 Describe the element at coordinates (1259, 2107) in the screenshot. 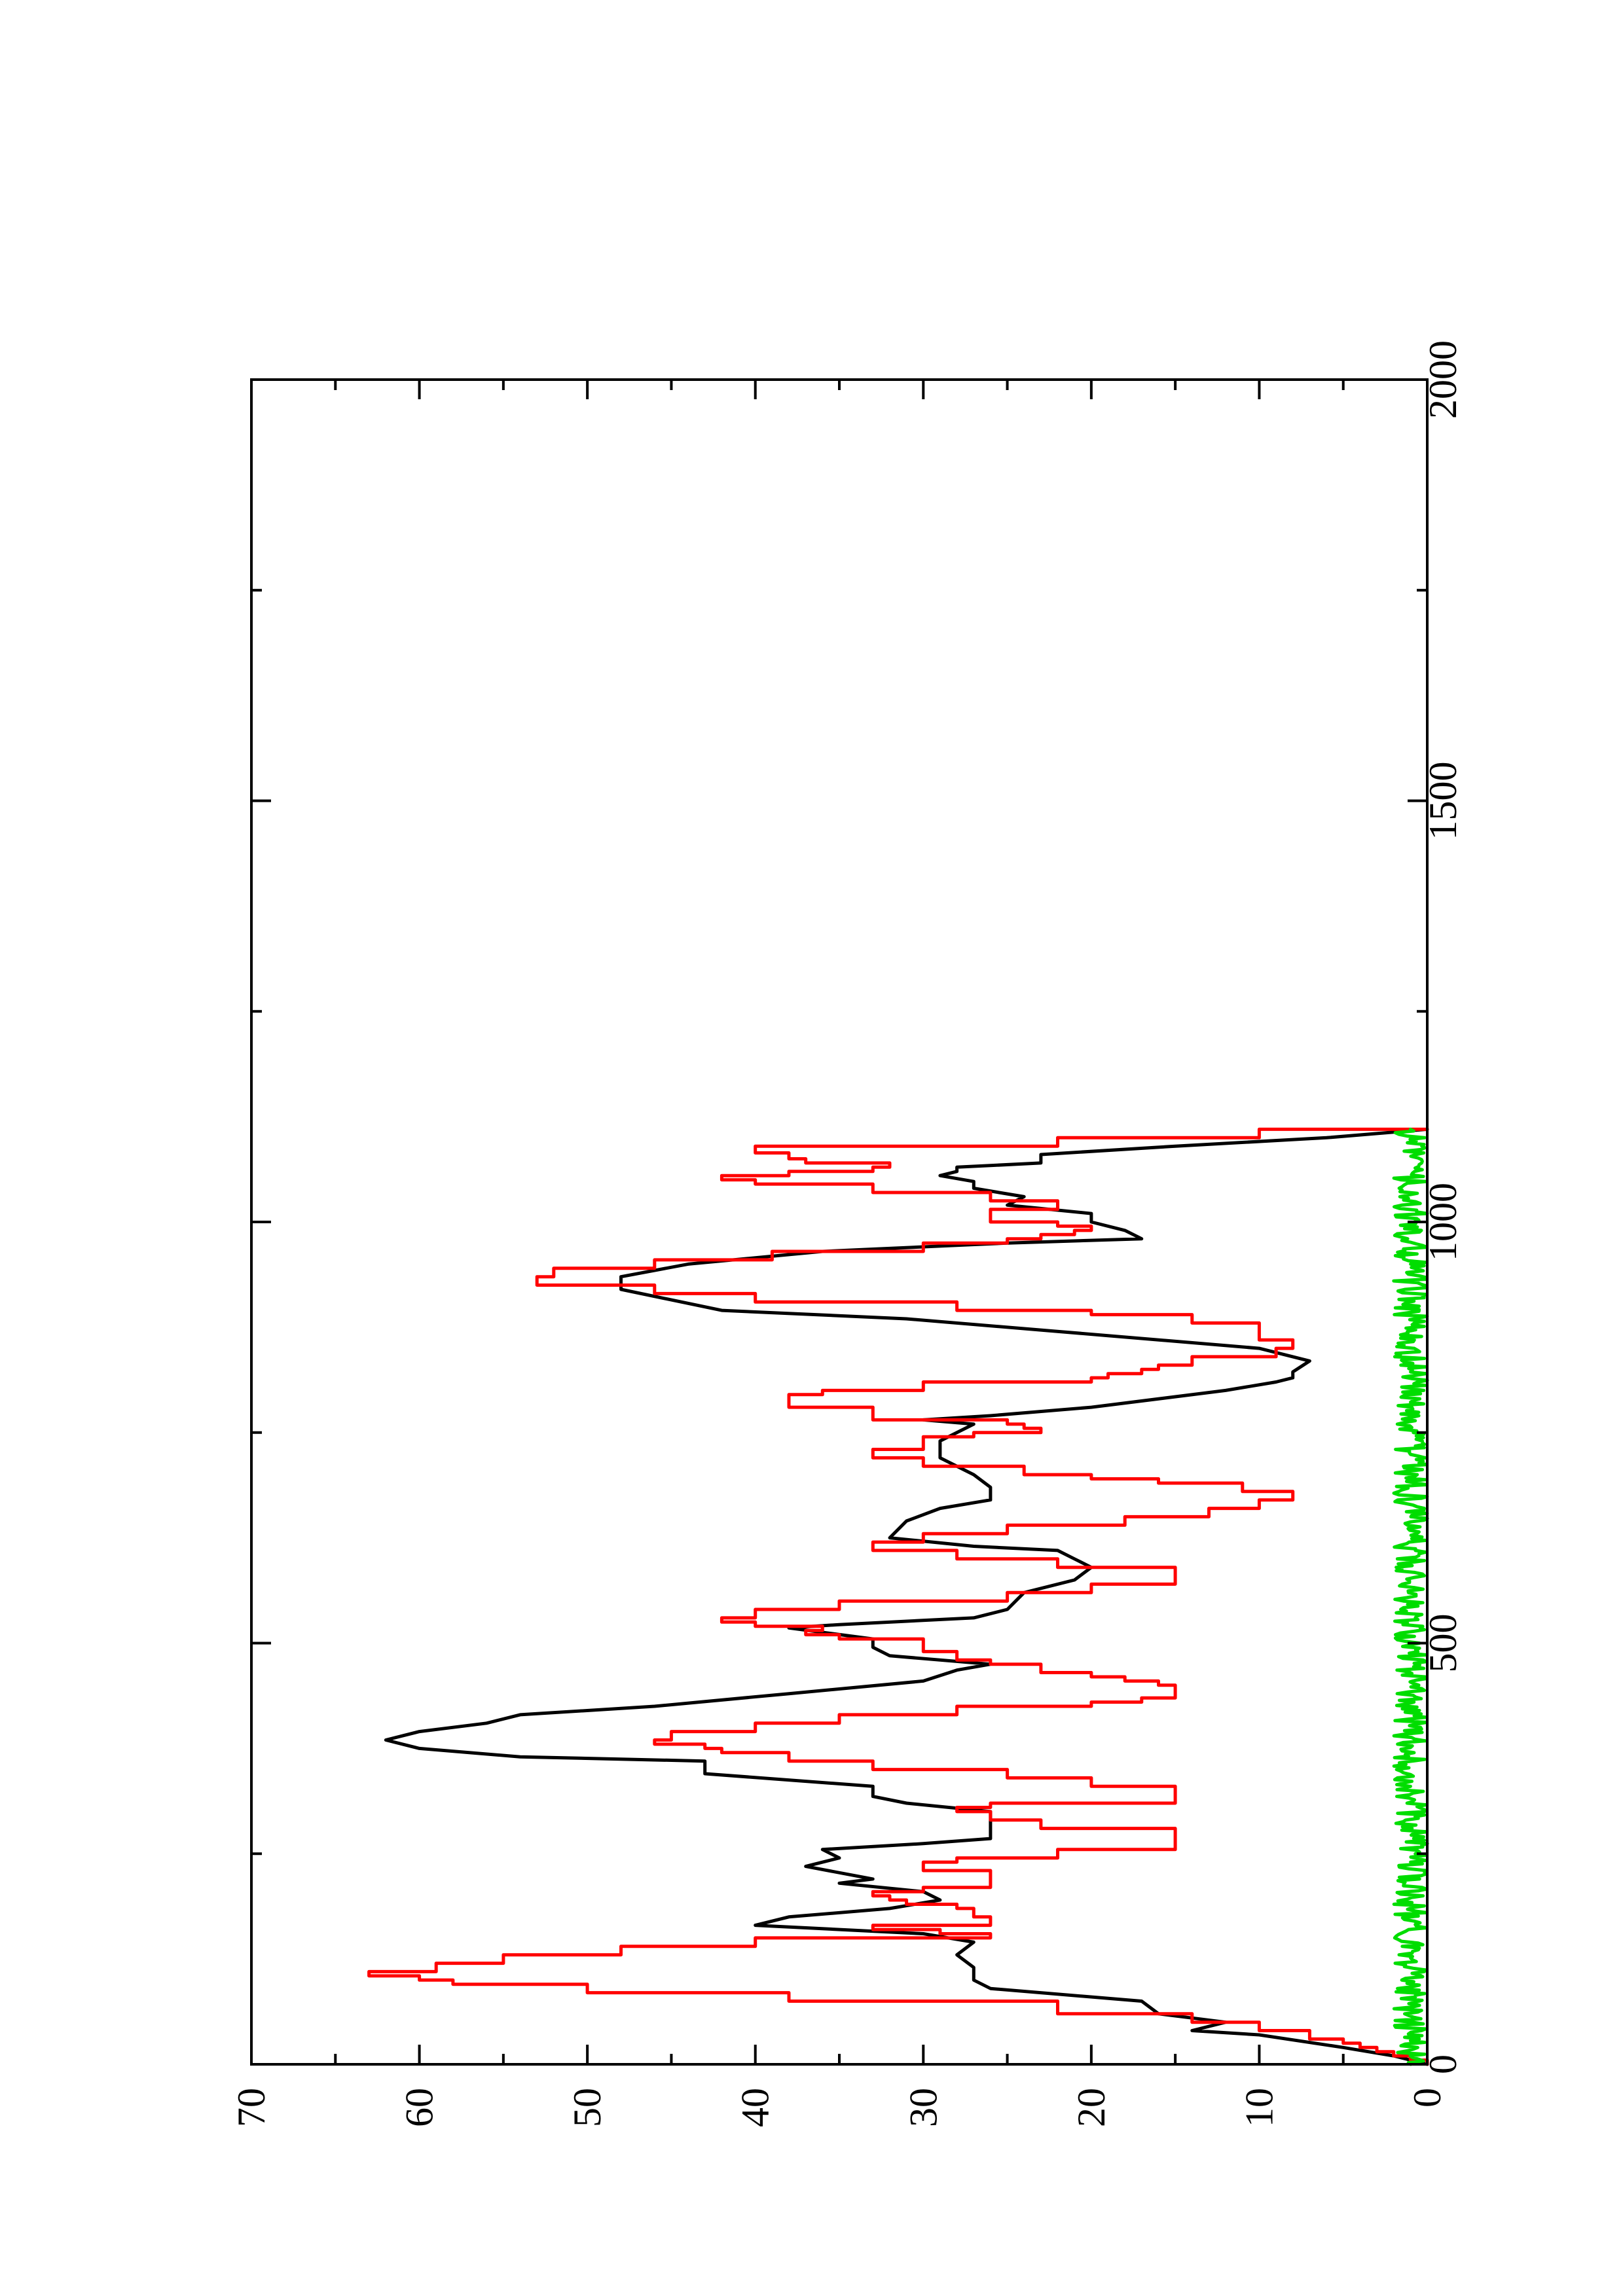

I see `y-tick-label: 10` at that location.